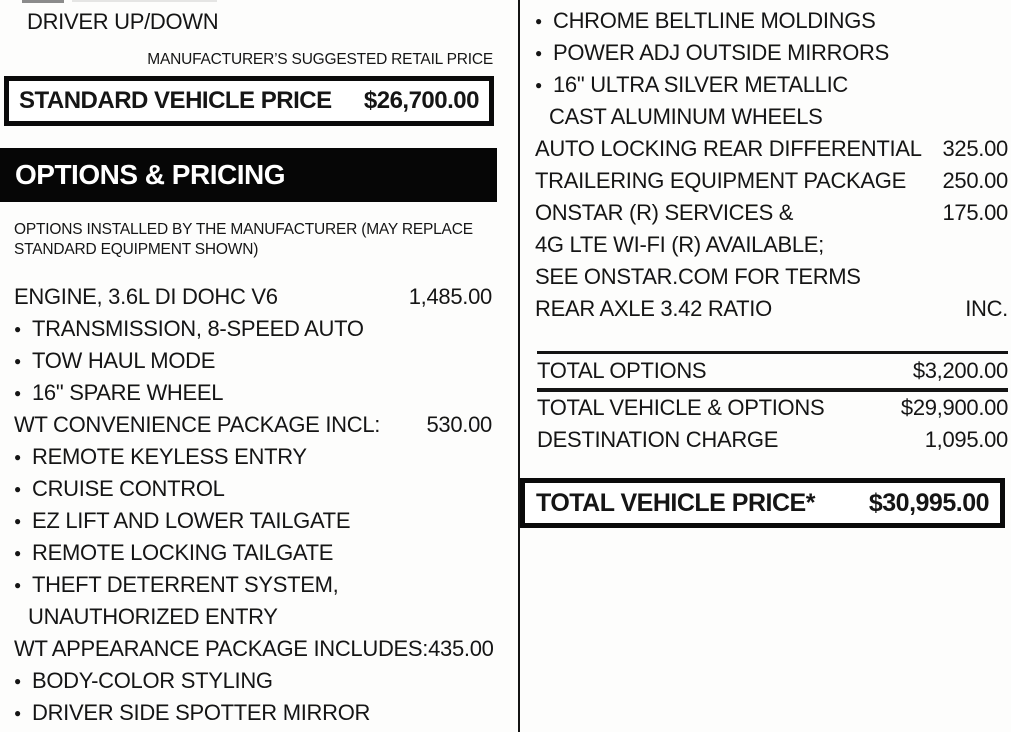 The width and height of the screenshot is (1011, 732). I want to click on total-vehicle-price-label: TOTAL VEHICLE PRICE*, so click(675, 503).